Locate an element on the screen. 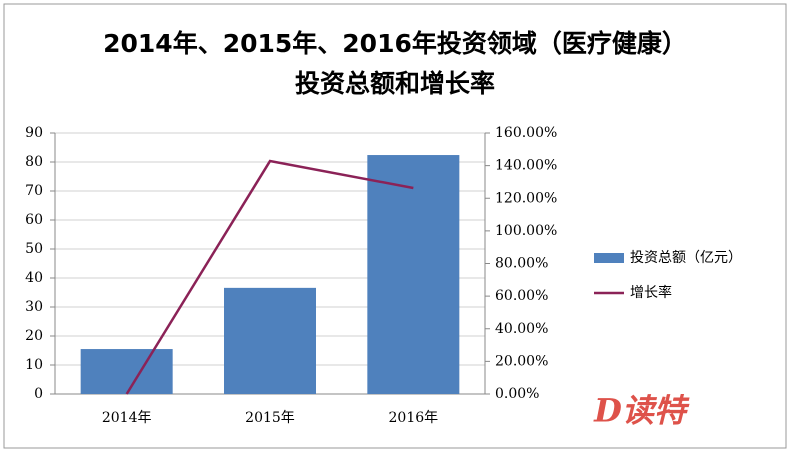 The width and height of the screenshot is (791, 453). legend-label: 增长率 is located at coordinates (651, 292).